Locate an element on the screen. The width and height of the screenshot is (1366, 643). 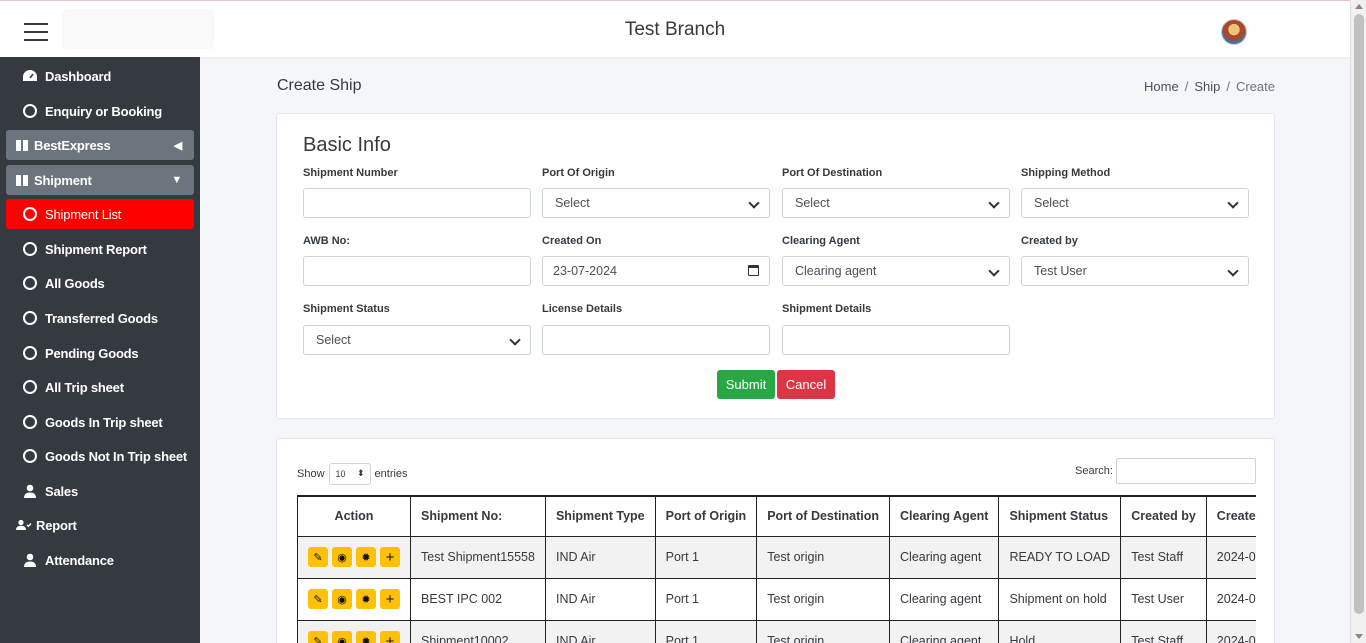
license-details-label: License Details is located at coordinates (582, 309).